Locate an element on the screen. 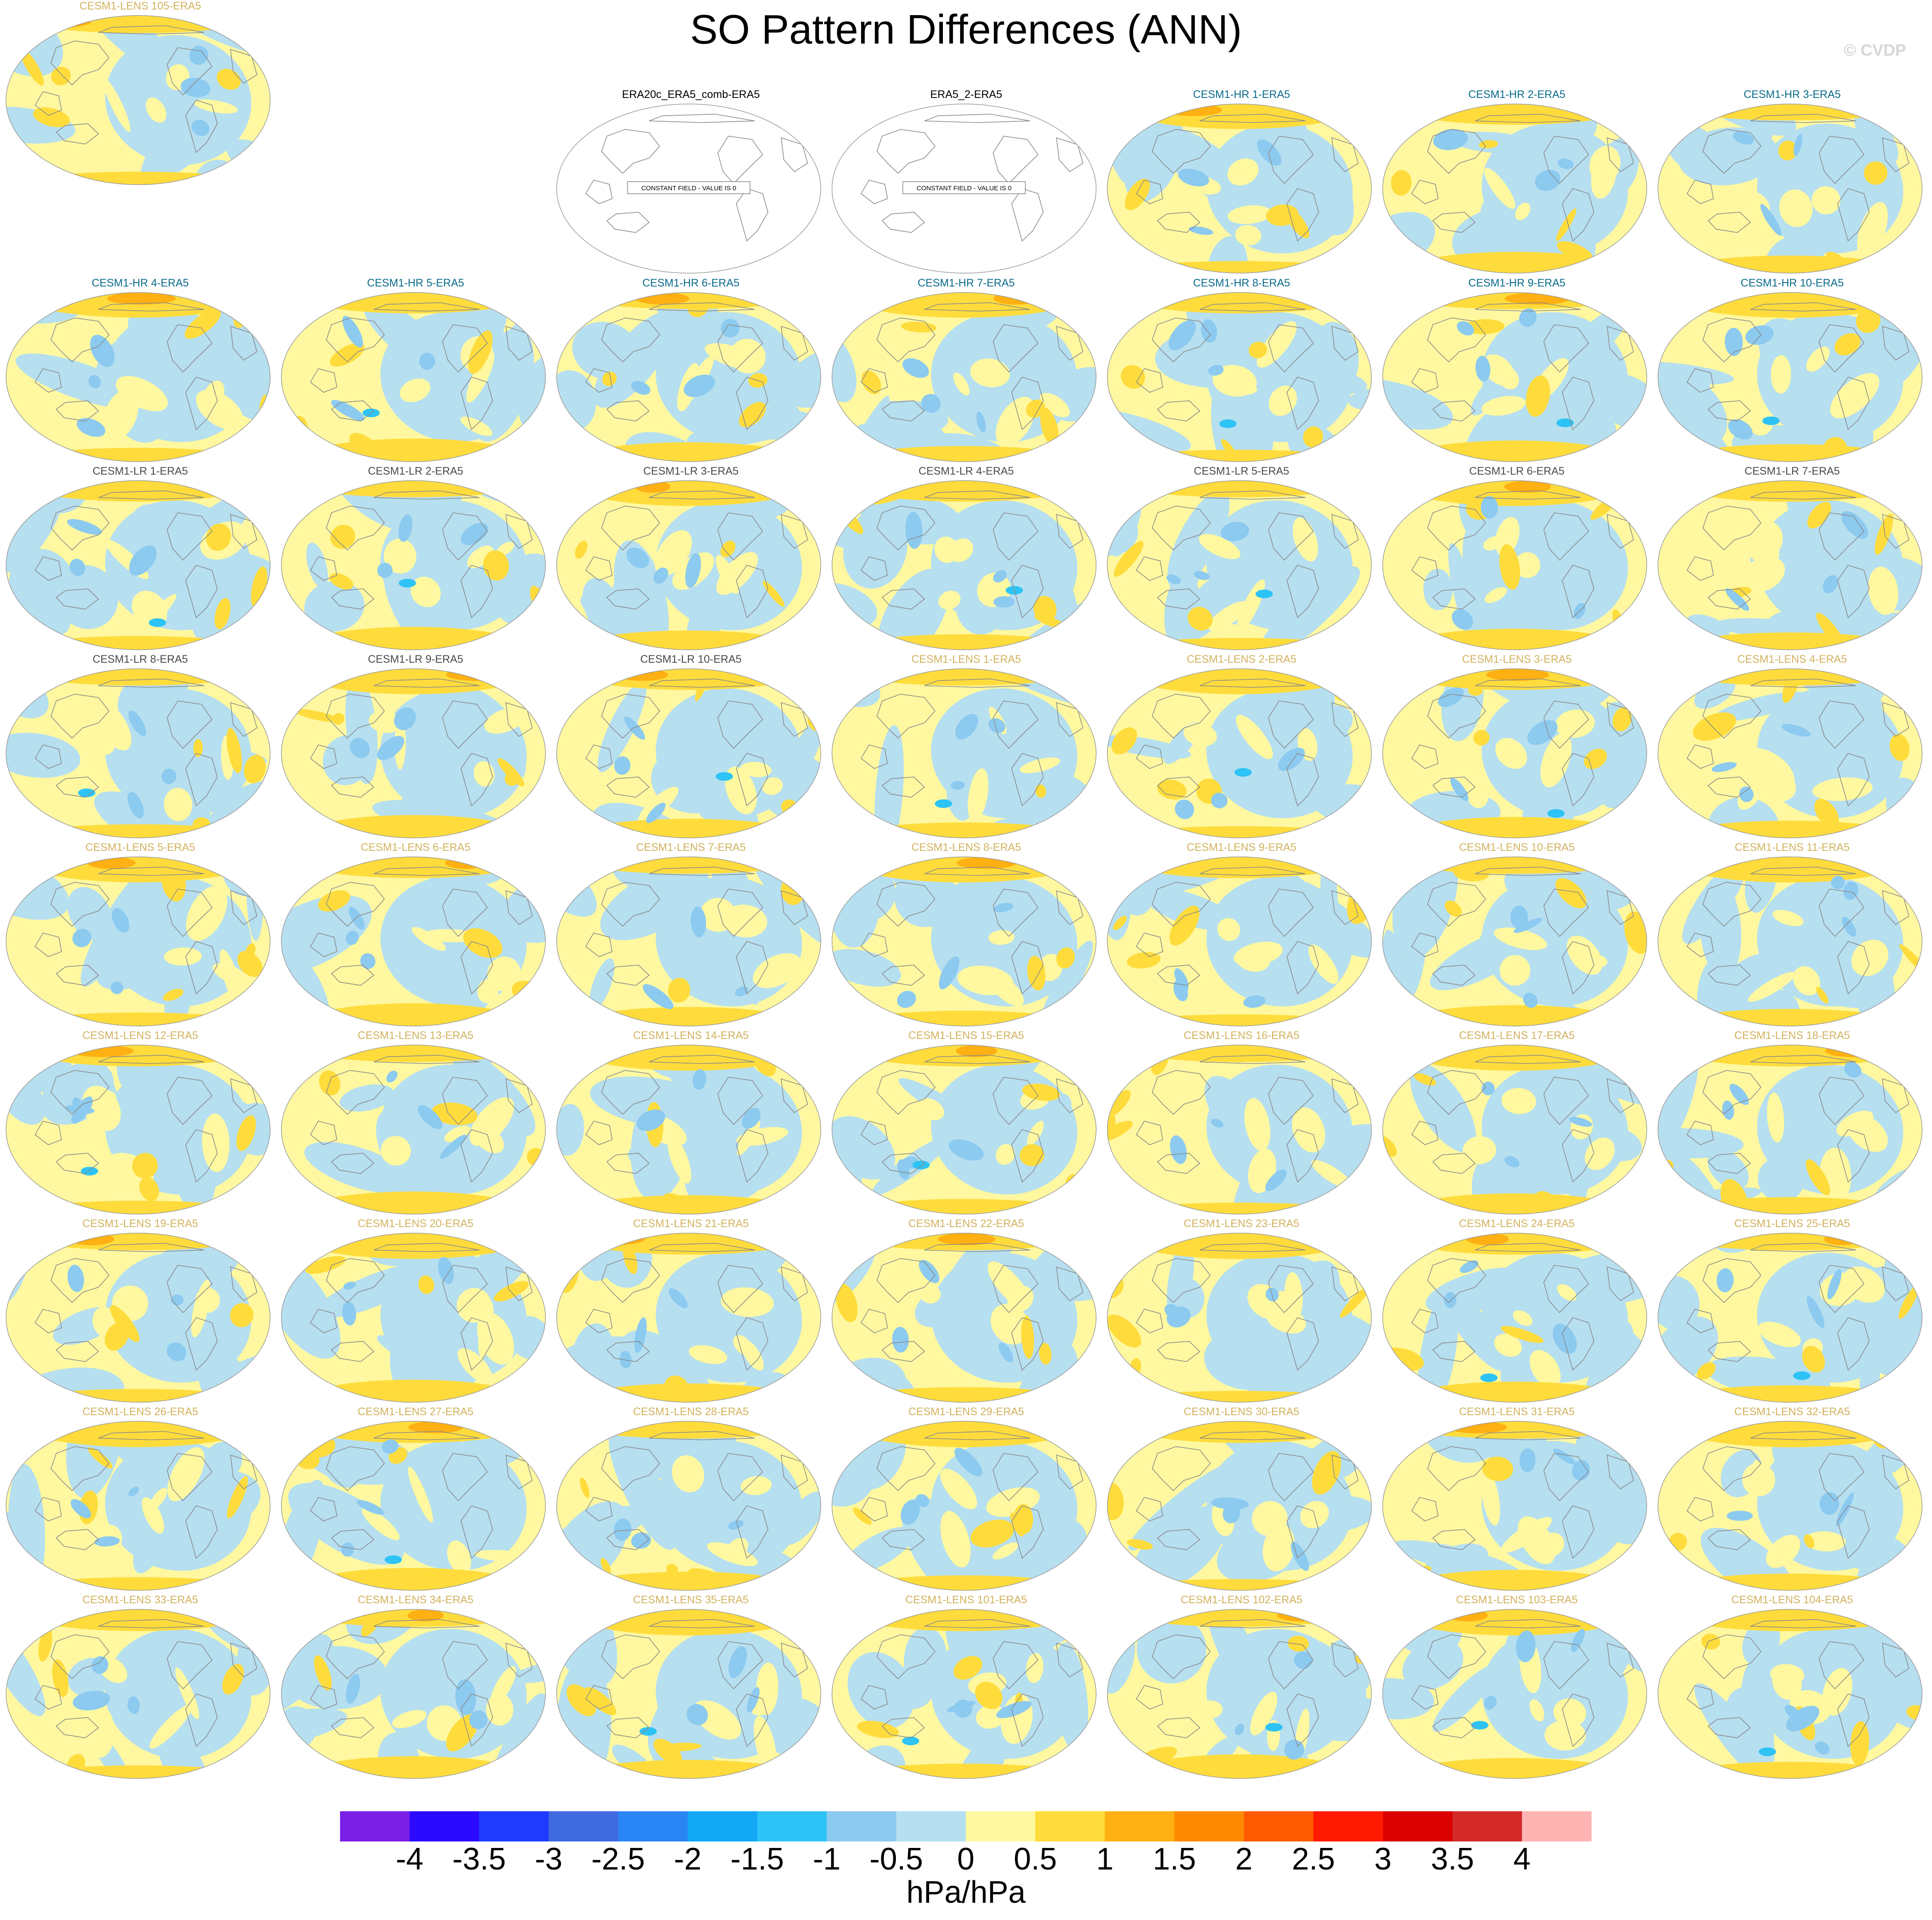  map-panel: CESM1-LENS 31-ERA5 is located at coordinates (1517, 1500).